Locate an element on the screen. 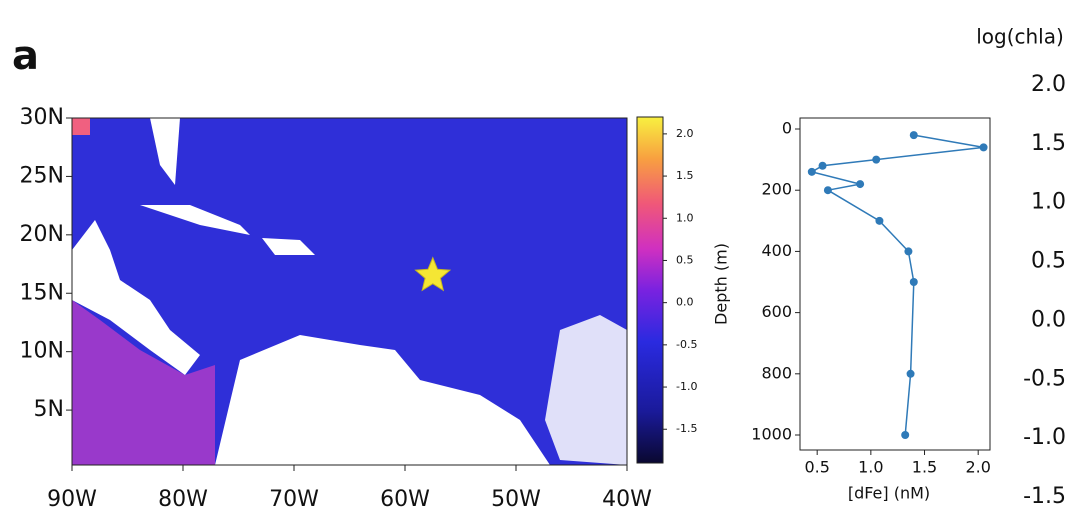  profile-line is located at coordinates (896, 285).